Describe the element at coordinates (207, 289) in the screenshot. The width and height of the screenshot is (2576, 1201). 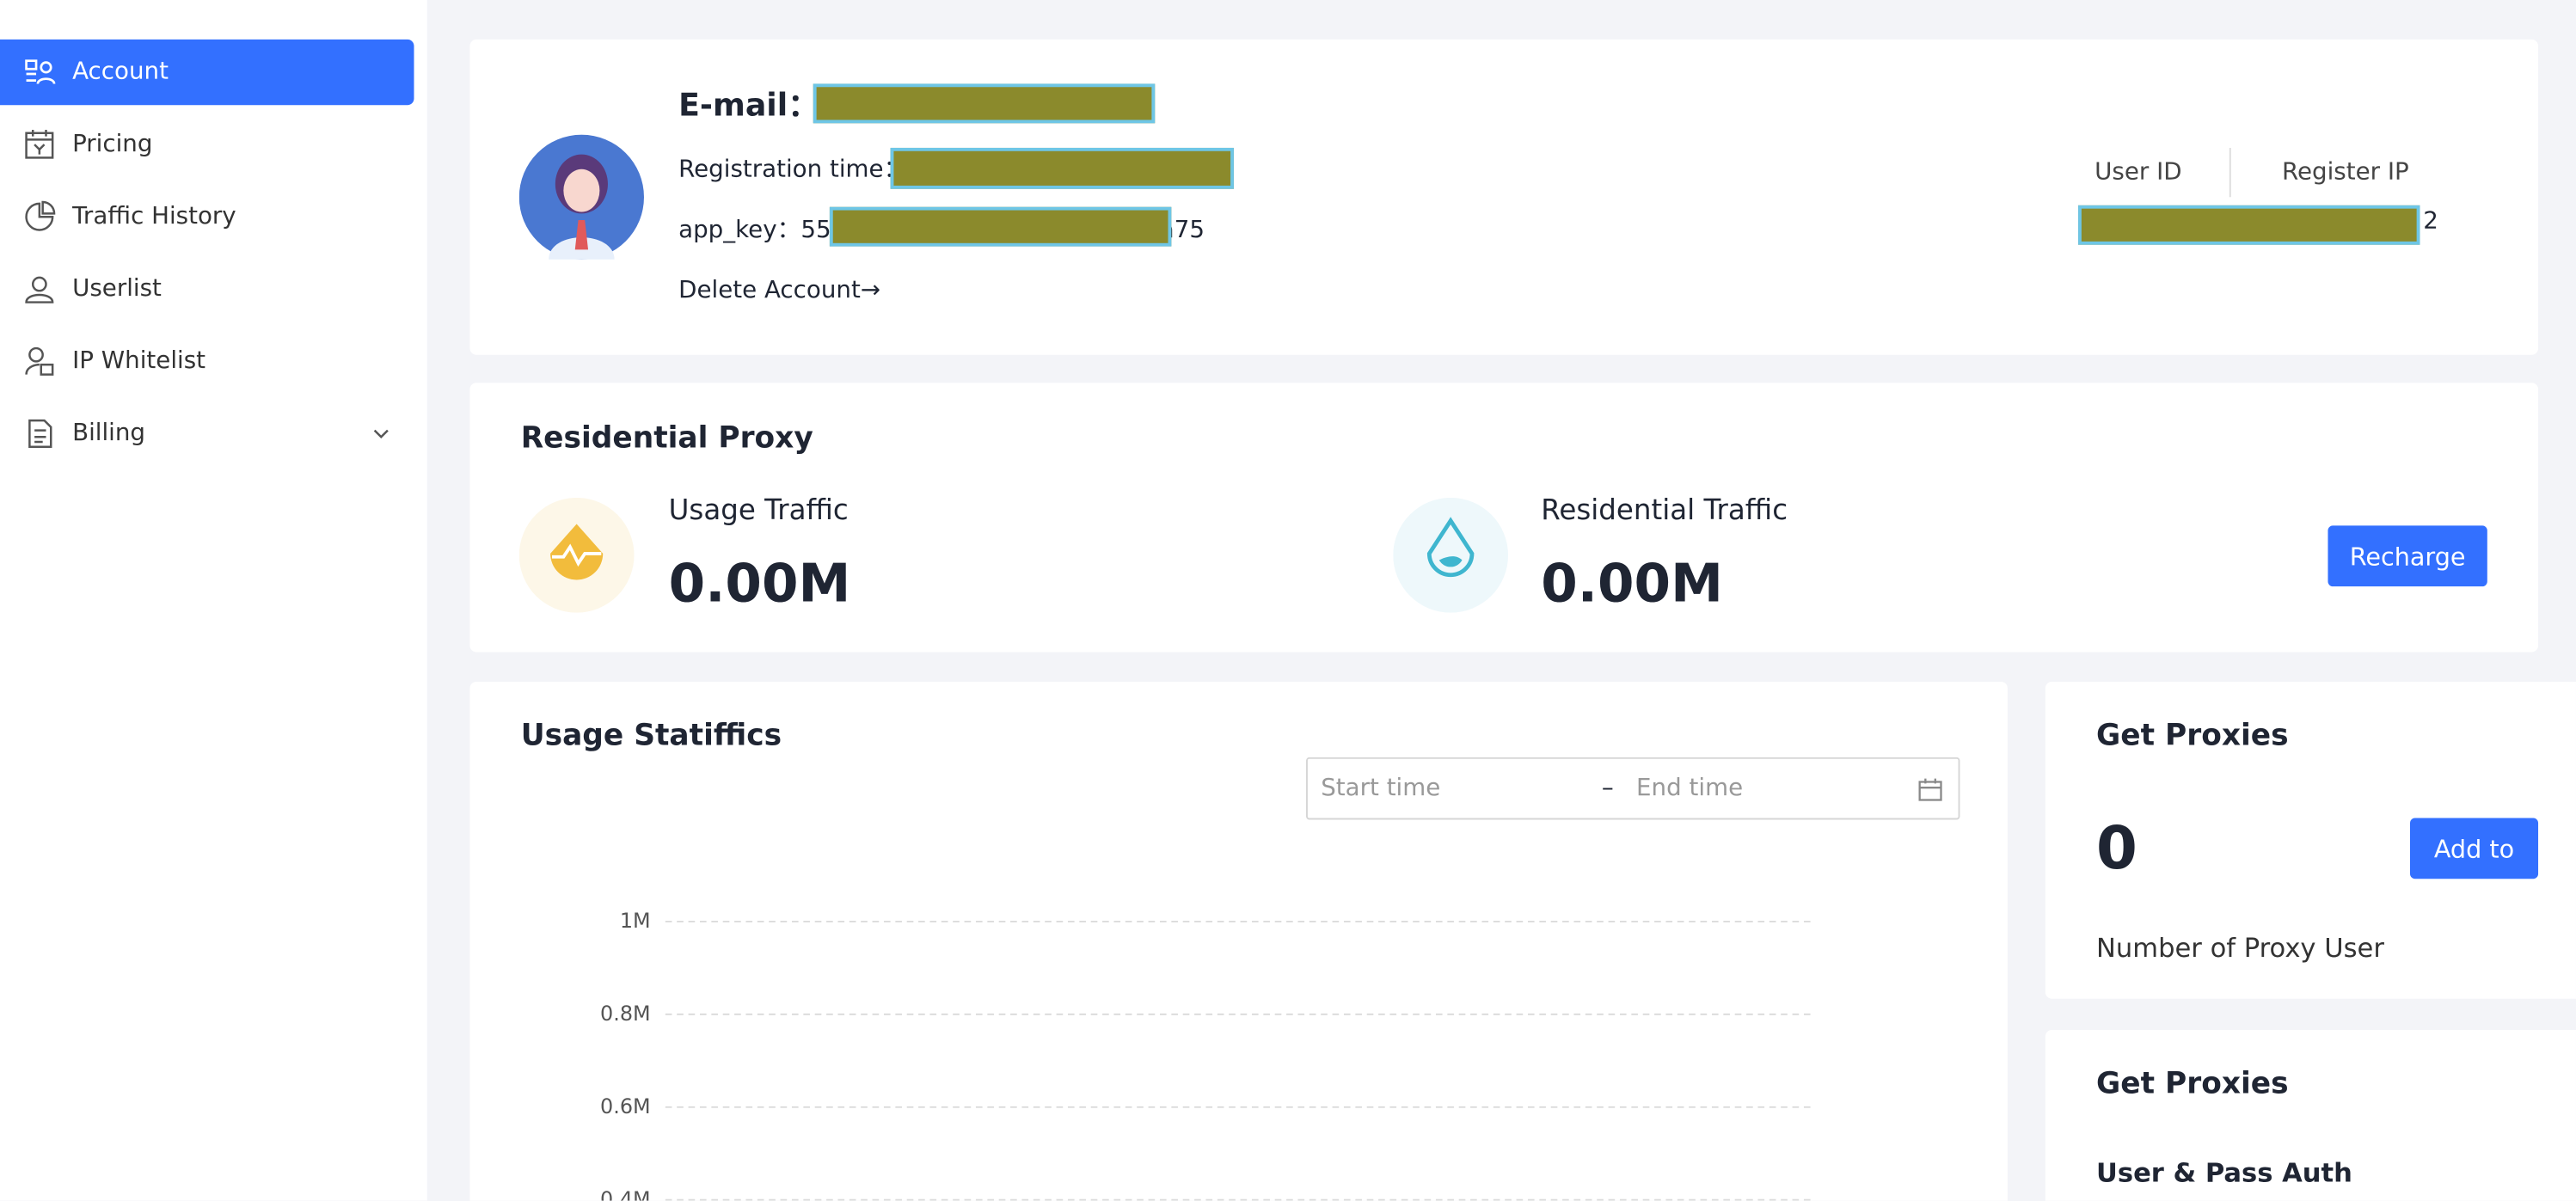
I see `nav-item: Userlist` at that location.